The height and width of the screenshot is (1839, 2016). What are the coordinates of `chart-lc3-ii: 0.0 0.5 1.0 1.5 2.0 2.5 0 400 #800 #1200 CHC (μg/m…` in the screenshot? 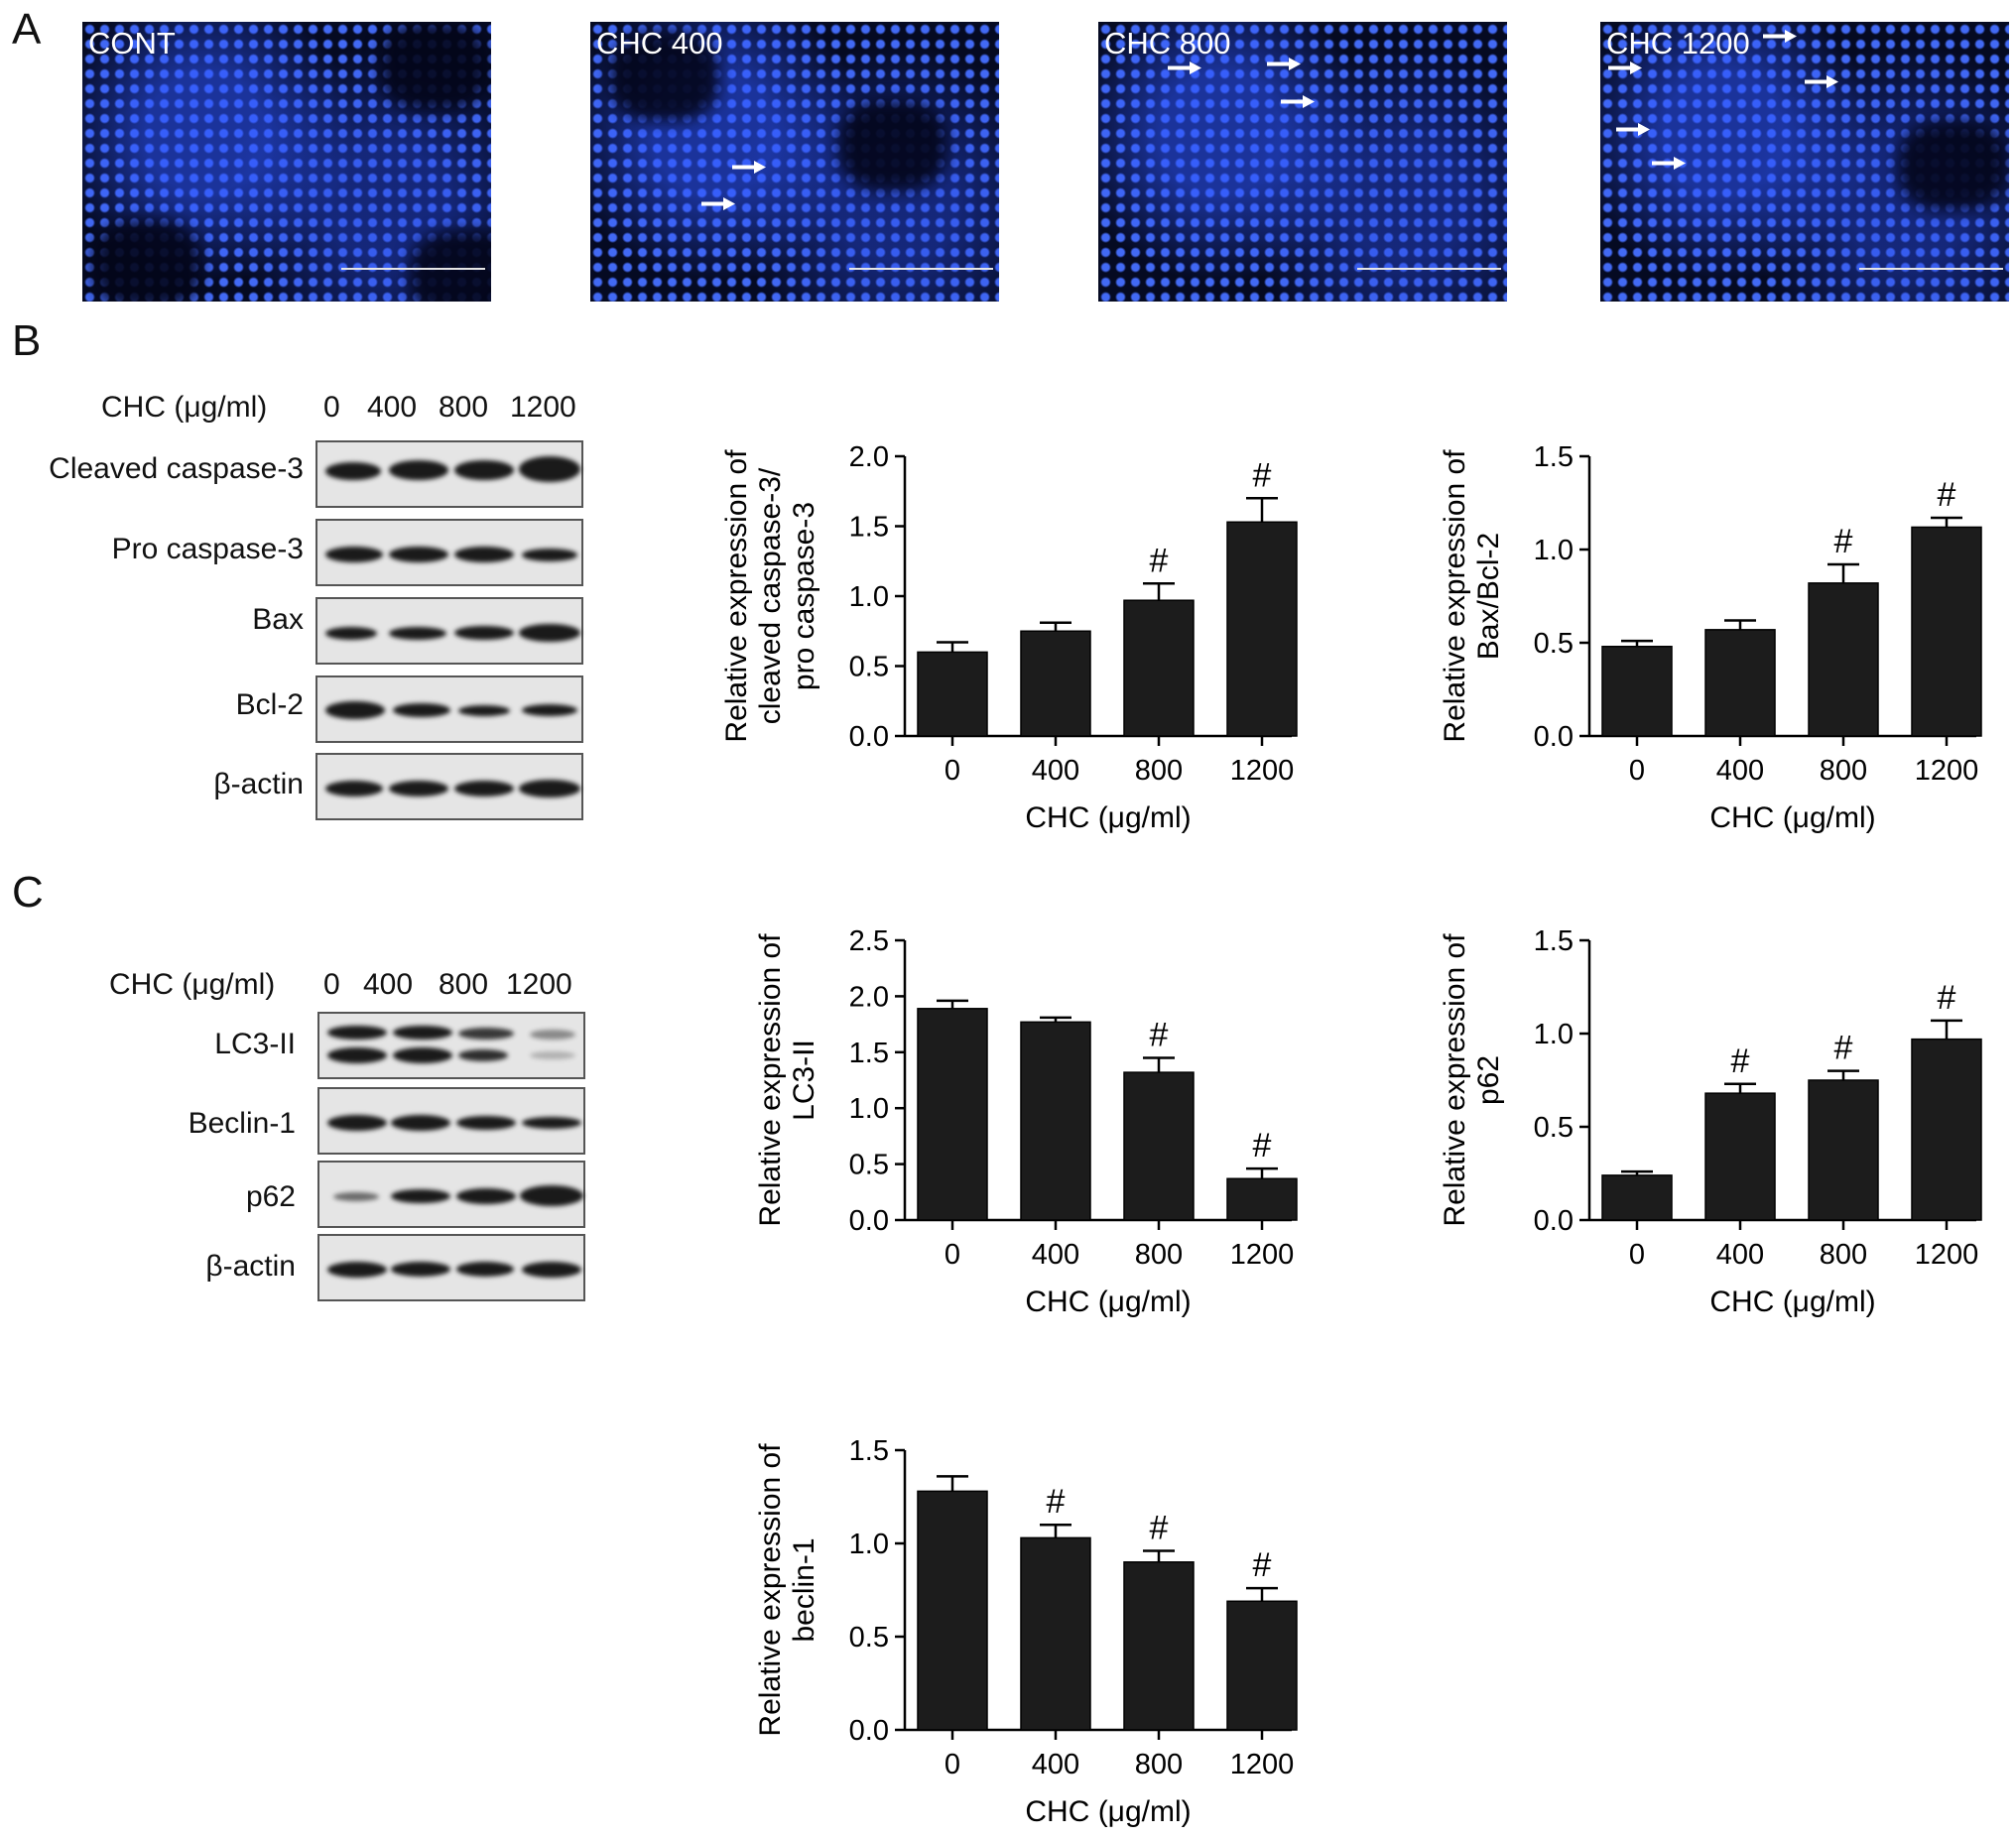 It's located at (1026, 1121).